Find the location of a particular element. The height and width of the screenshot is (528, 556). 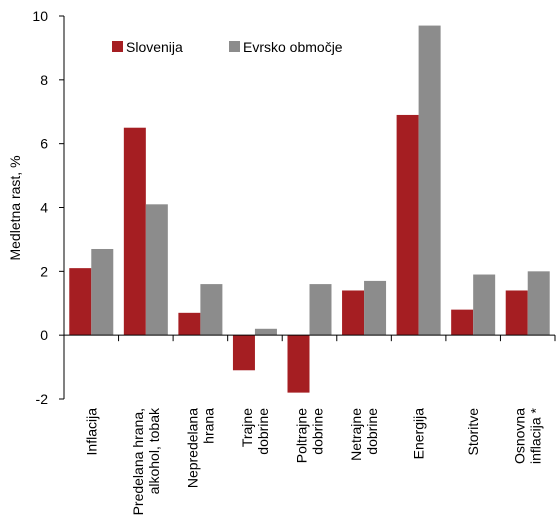

y-tick-label: -2 is located at coordinates (42, 399).